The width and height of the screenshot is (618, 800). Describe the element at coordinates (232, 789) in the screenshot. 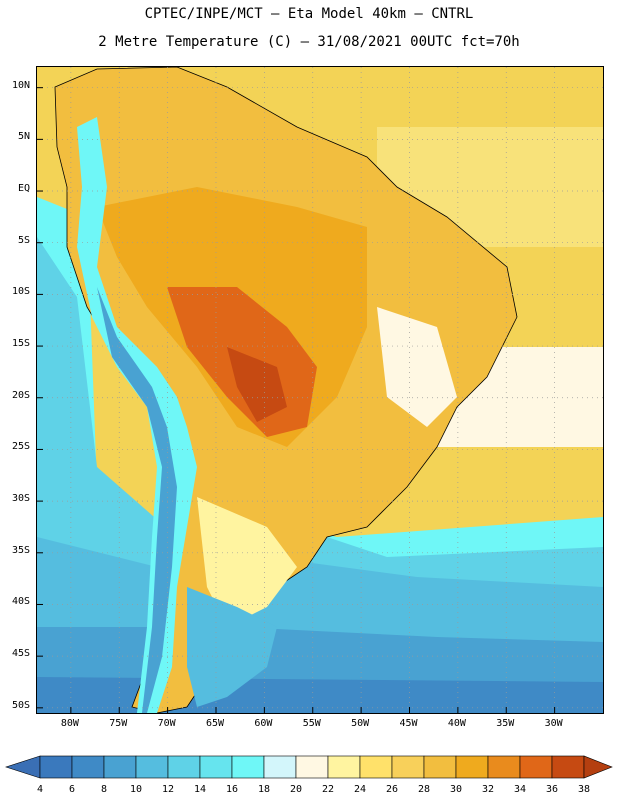

I see `colorbar-tick: 16` at that location.